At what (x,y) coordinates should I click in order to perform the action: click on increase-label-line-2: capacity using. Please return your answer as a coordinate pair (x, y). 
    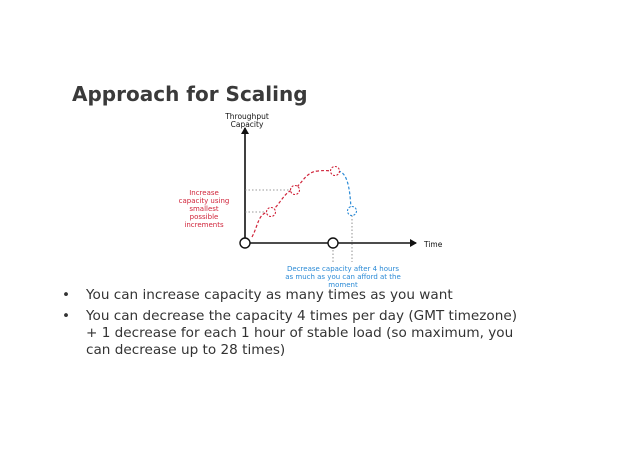
    Looking at the image, I should click on (204, 201).